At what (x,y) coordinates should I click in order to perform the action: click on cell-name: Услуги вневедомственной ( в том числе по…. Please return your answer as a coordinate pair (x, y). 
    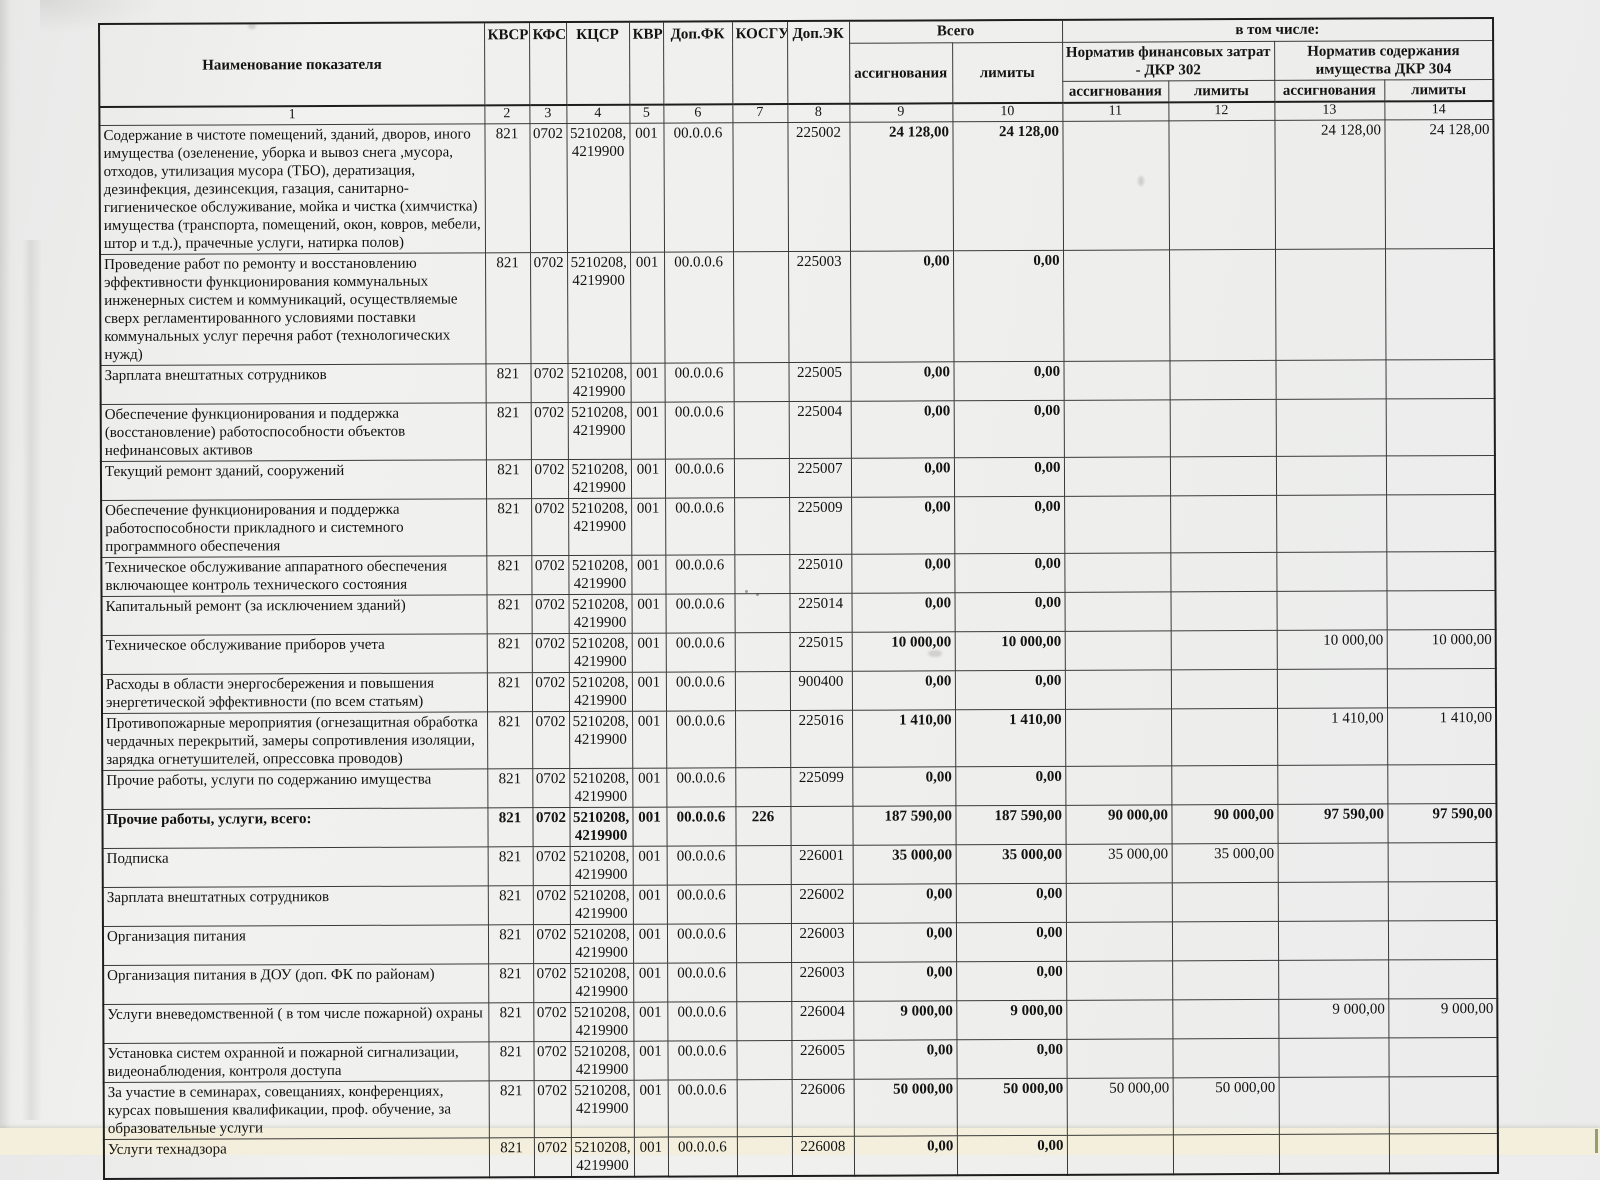
    Looking at the image, I should click on (296, 1023).